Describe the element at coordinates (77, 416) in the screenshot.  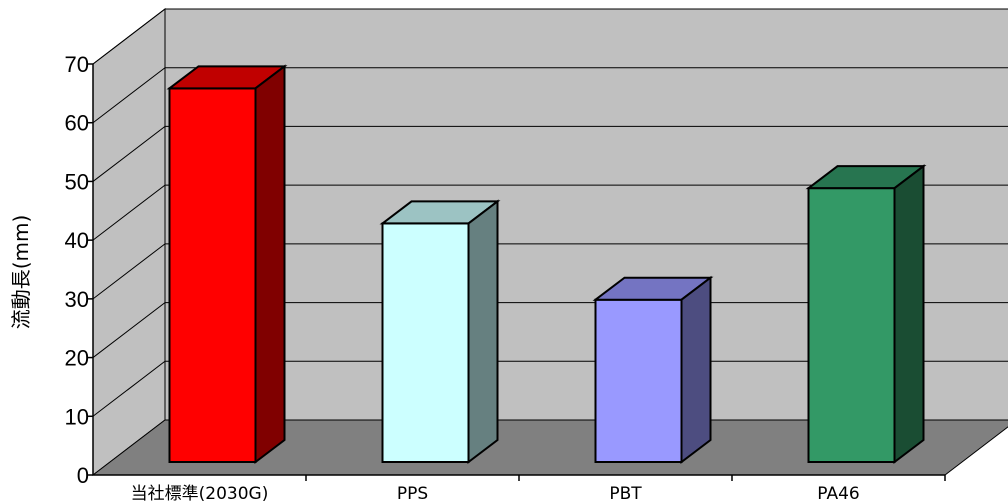
I see `y-tick-label-10: 10` at that location.